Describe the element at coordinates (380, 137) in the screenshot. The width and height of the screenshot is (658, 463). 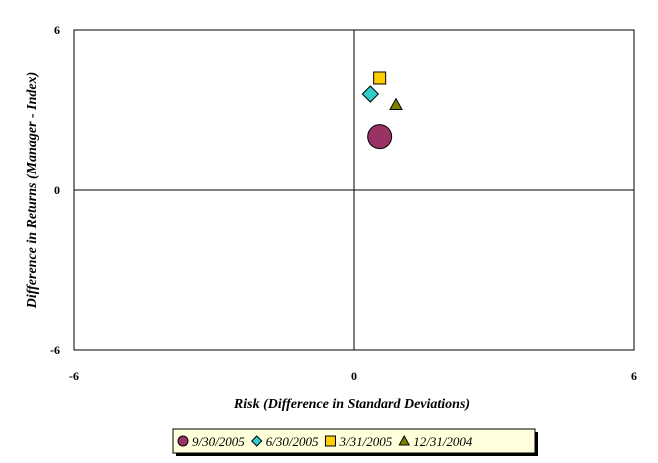
I see `data-point-circle` at that location.